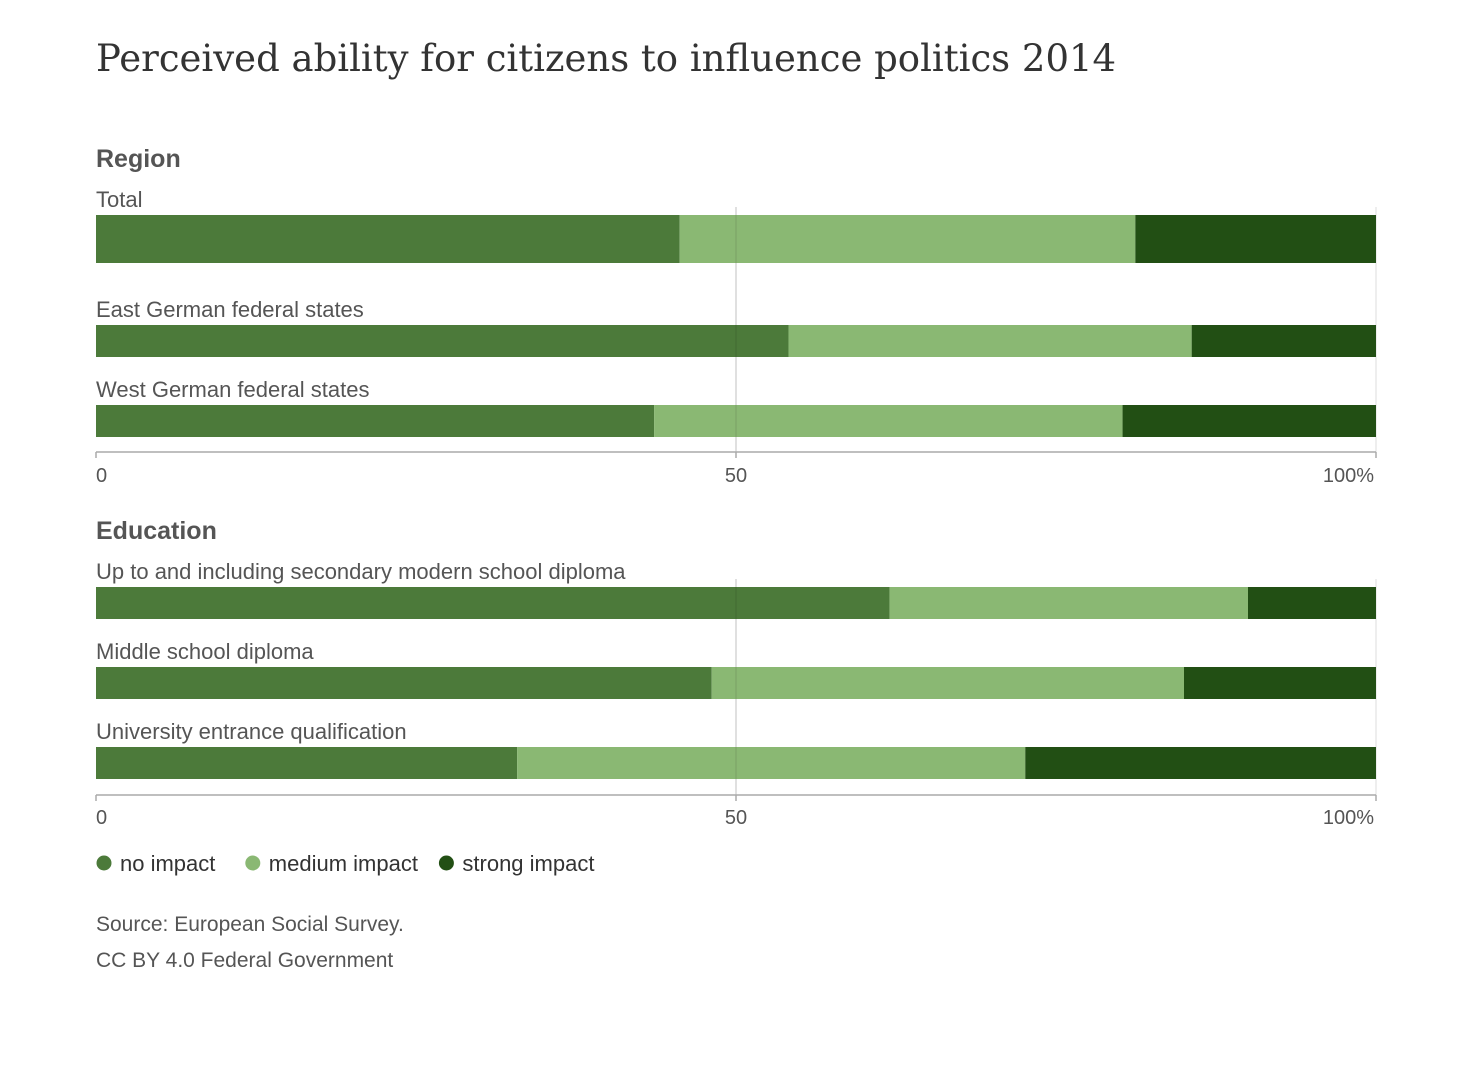  I want to click on legend: no impact medium impact strong impact, so click(345, 863).